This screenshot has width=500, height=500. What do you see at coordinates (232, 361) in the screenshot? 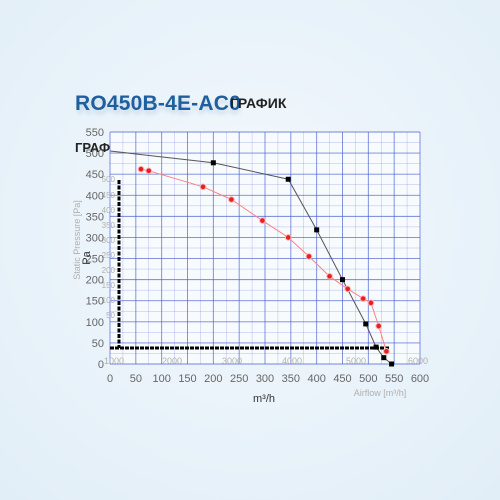
I see `ghost-x-tick: 3000` at bounding box center [232, 361].